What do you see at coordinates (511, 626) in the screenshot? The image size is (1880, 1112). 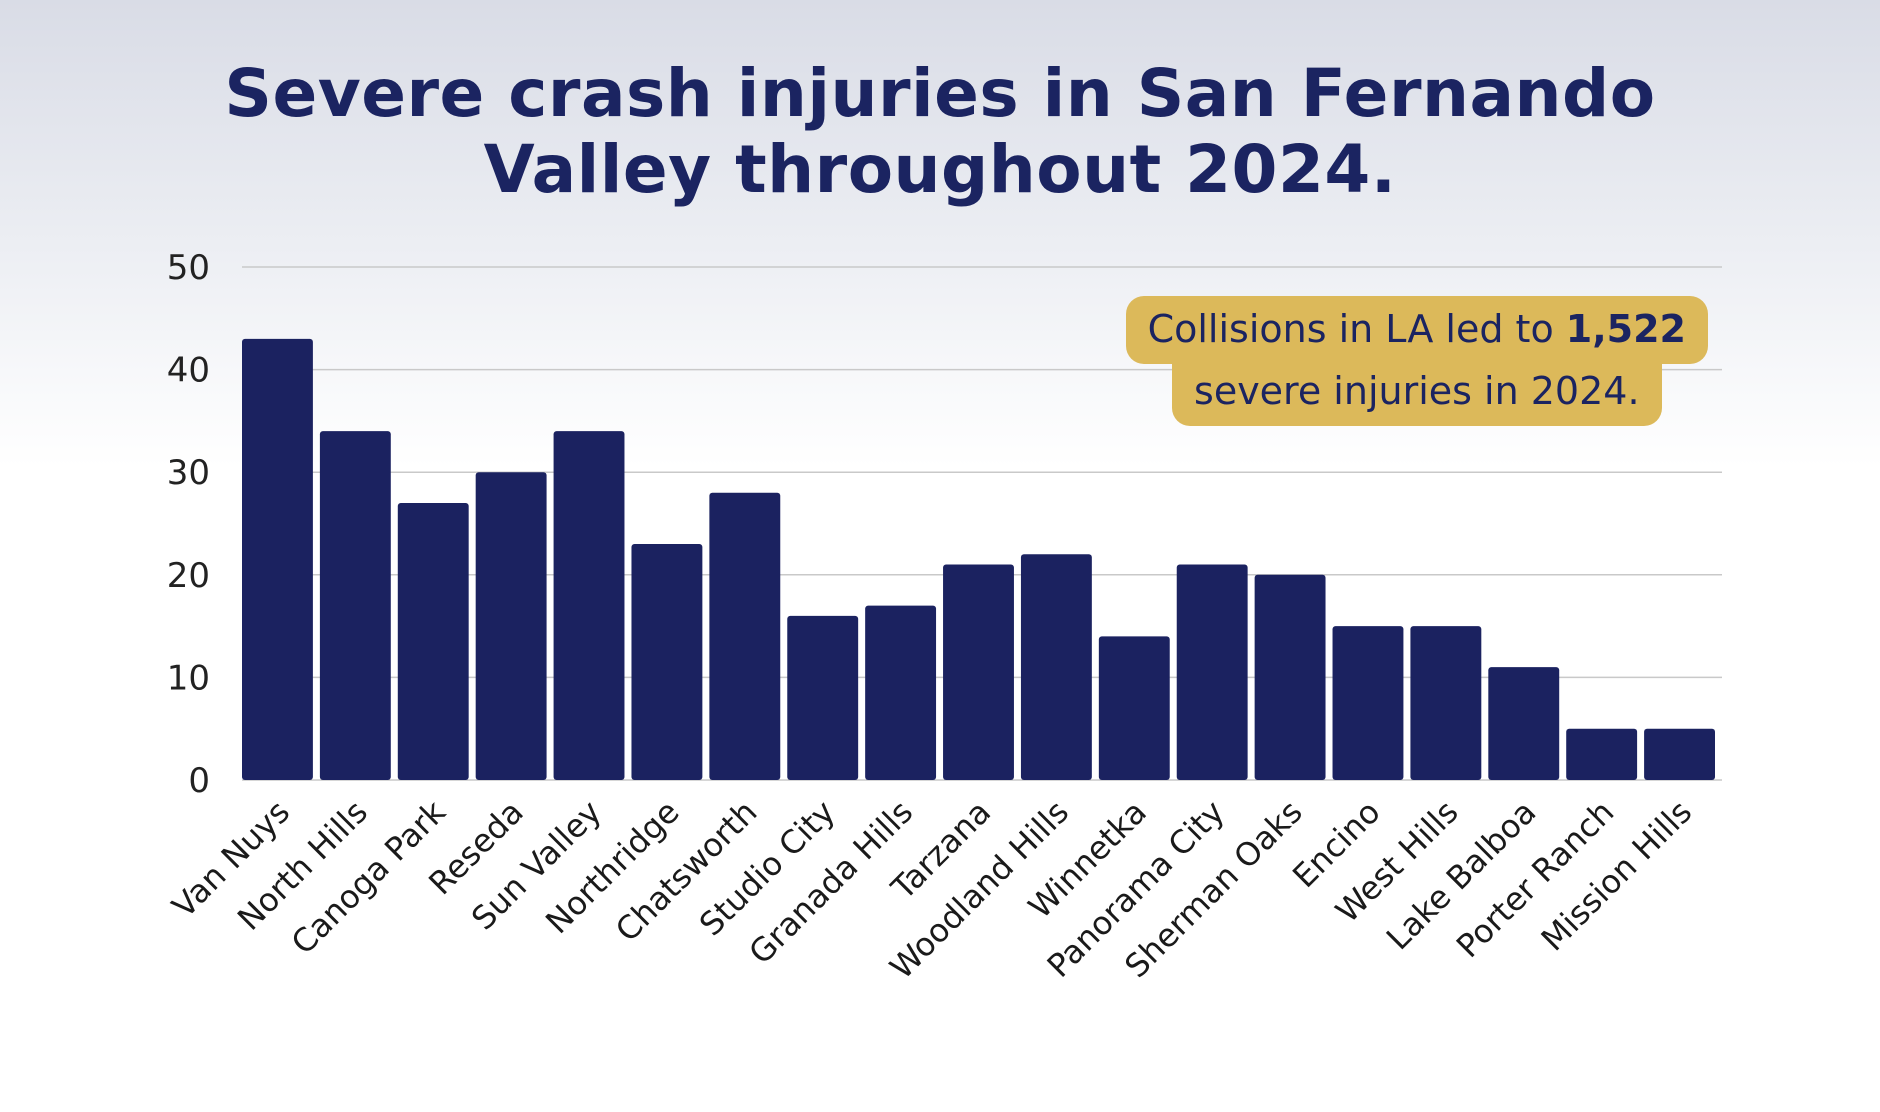 I see `bar-reseda` at bounding box center [511, 626].